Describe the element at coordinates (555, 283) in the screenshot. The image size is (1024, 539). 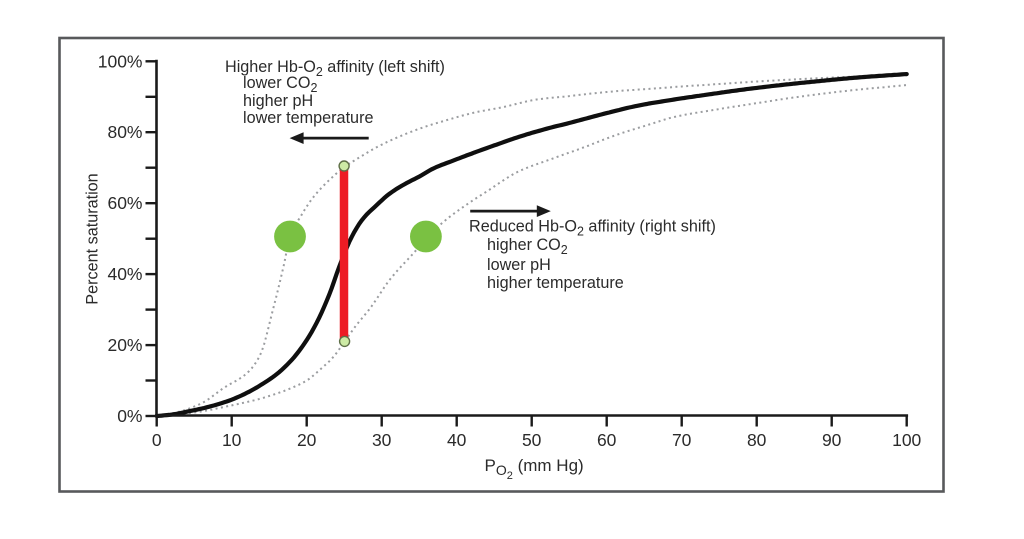
I see `svg-text: higher temperature` at that location.